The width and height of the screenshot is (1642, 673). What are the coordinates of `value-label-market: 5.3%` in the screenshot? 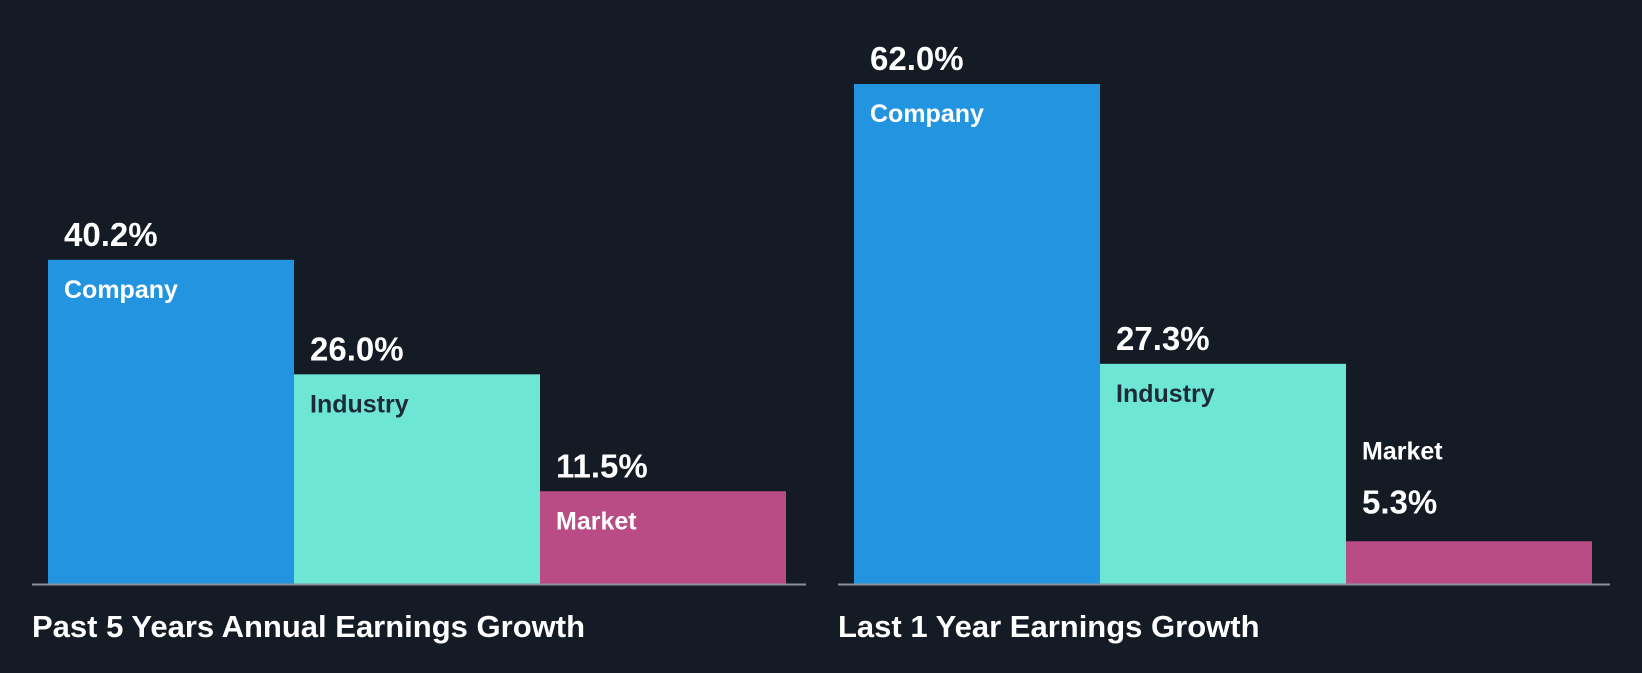 It's located at (1399, 501).